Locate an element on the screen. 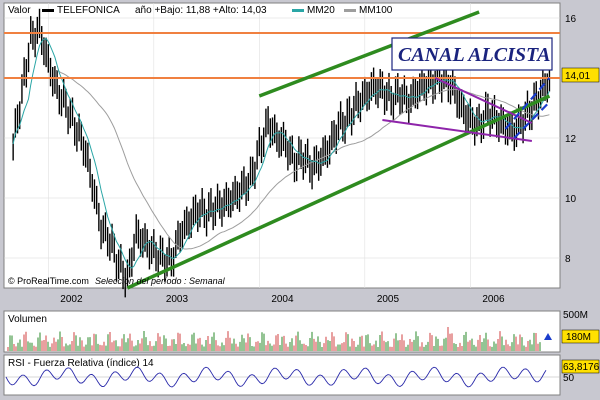  x-axis-ticks: 2002 2003 2004 2005 2006 is located at coordinates (282, 299).